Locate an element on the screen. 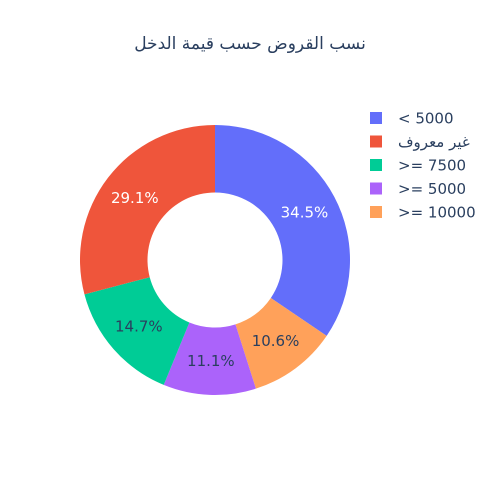 The image size is (500, 500). legend-item: < 5000 is located at coordinates (412, 119).